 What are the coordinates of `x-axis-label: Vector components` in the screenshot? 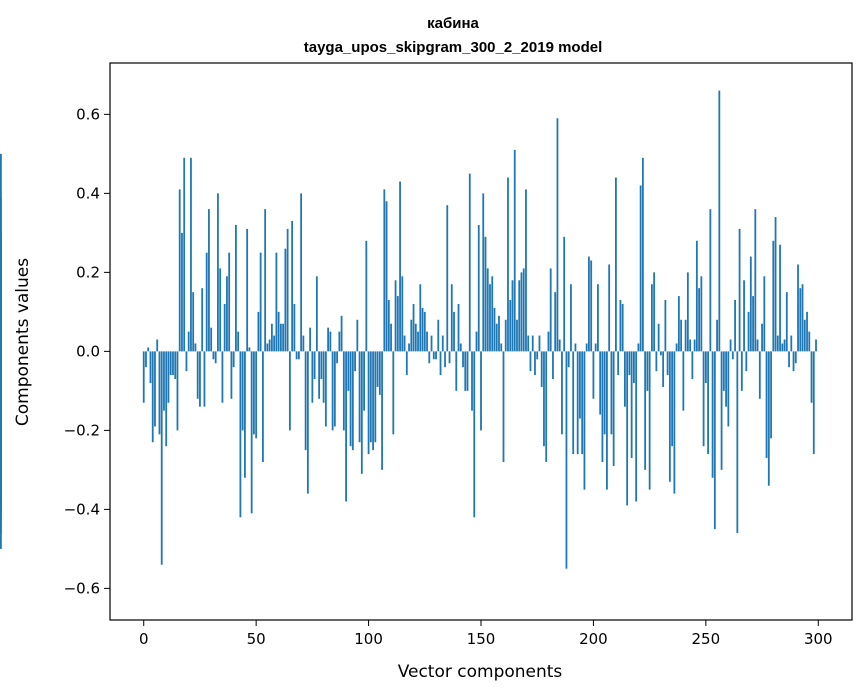 It's located at (480, 672).